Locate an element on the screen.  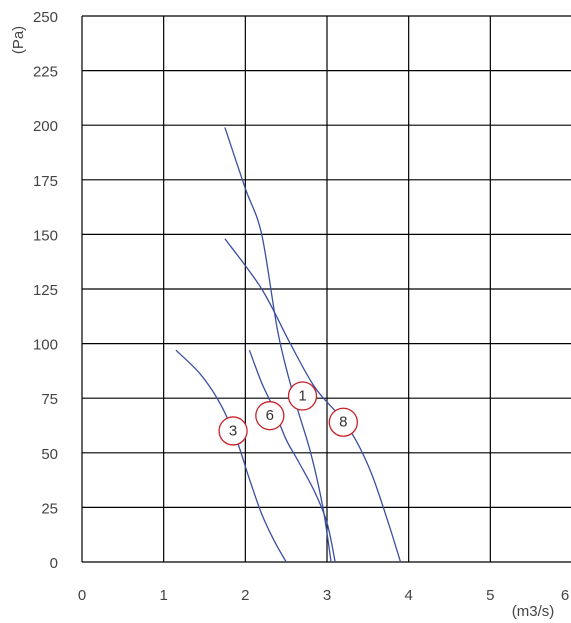
curve-marker-8: 8 is located at coordinates (343, 422).